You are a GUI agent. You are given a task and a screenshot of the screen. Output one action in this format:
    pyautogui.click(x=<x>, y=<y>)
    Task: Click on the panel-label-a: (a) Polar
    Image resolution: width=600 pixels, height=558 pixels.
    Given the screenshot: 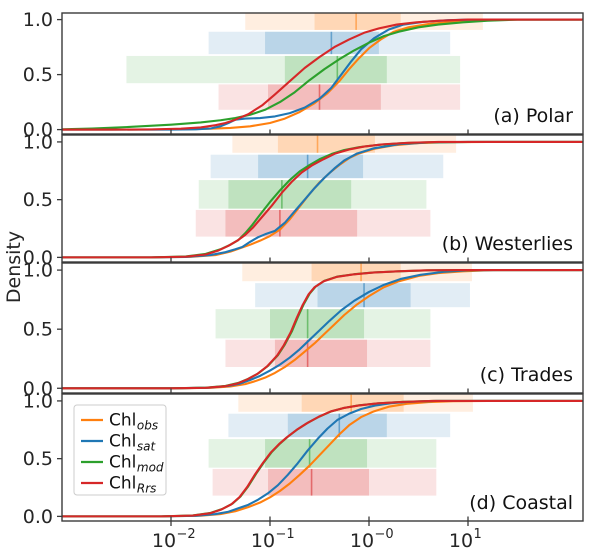 What is the action you would take?
    pyautogui.click(x=533, y=116)
    